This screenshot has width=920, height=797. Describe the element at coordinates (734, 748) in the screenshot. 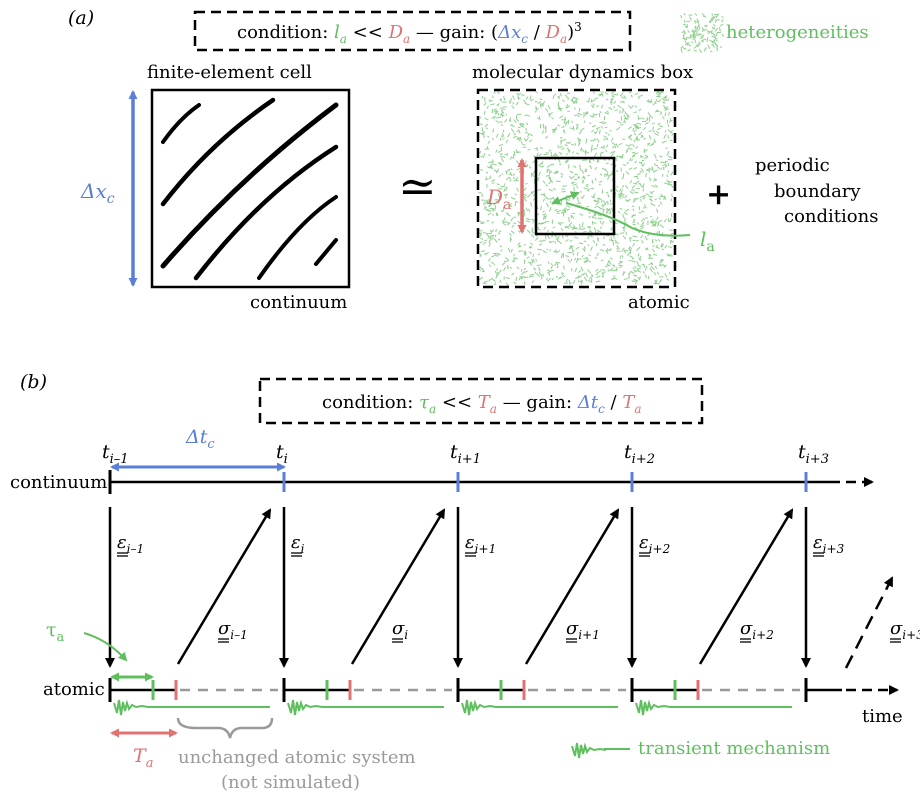

I see `transient-legend-label: transient mechanism` at that location.